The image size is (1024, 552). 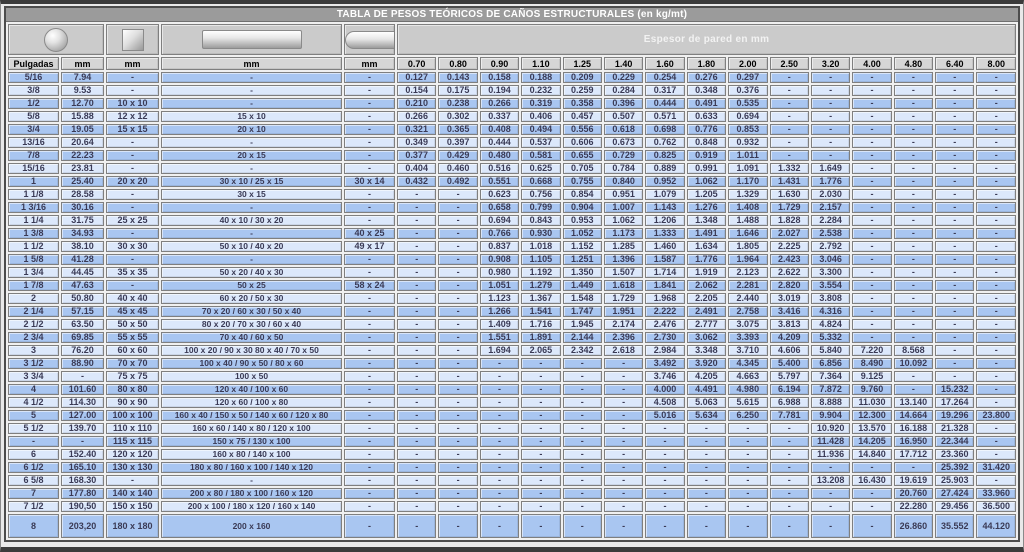 I want to click on cell-weight: 14.840, so click(x=872, y=454).